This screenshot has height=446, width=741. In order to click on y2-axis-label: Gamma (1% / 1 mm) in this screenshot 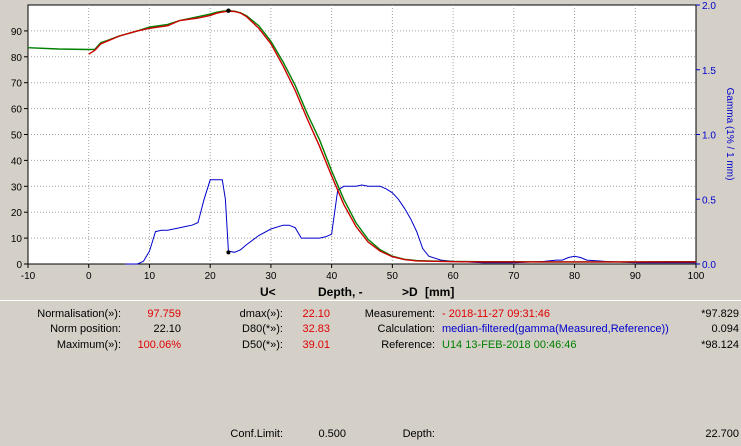, I will do `click(729, 134)`.